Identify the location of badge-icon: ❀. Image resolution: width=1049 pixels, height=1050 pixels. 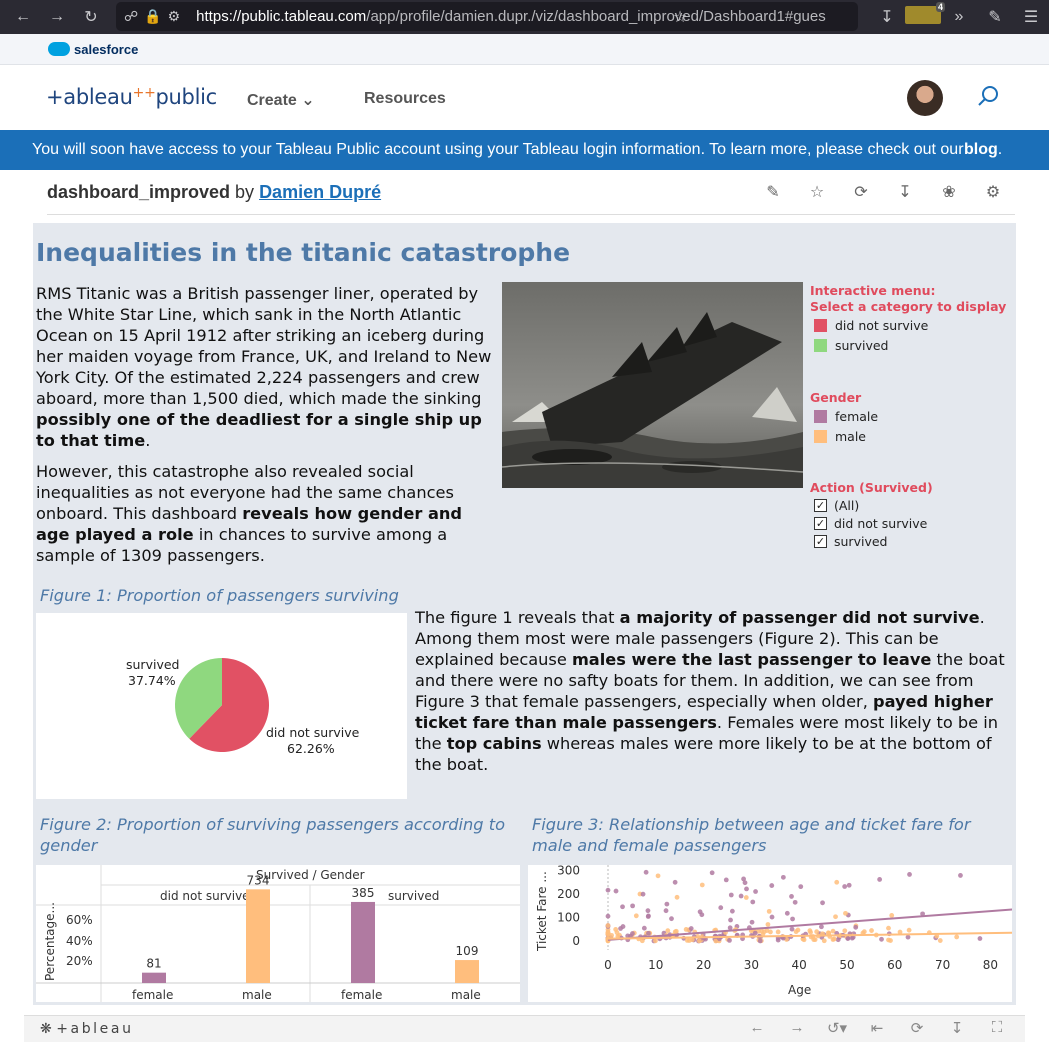
(949, 192).